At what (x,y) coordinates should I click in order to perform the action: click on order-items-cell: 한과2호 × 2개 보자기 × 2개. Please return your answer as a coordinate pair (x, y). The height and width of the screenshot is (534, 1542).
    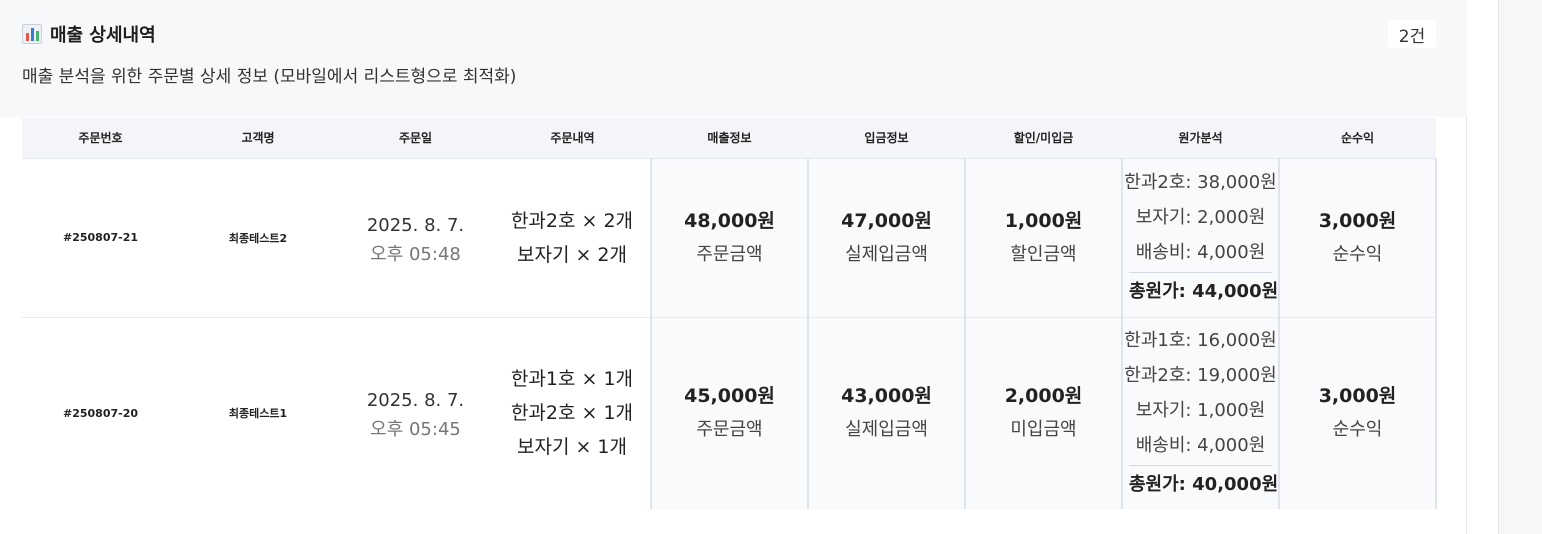
    Looking at the image, I should click on (572, 238).